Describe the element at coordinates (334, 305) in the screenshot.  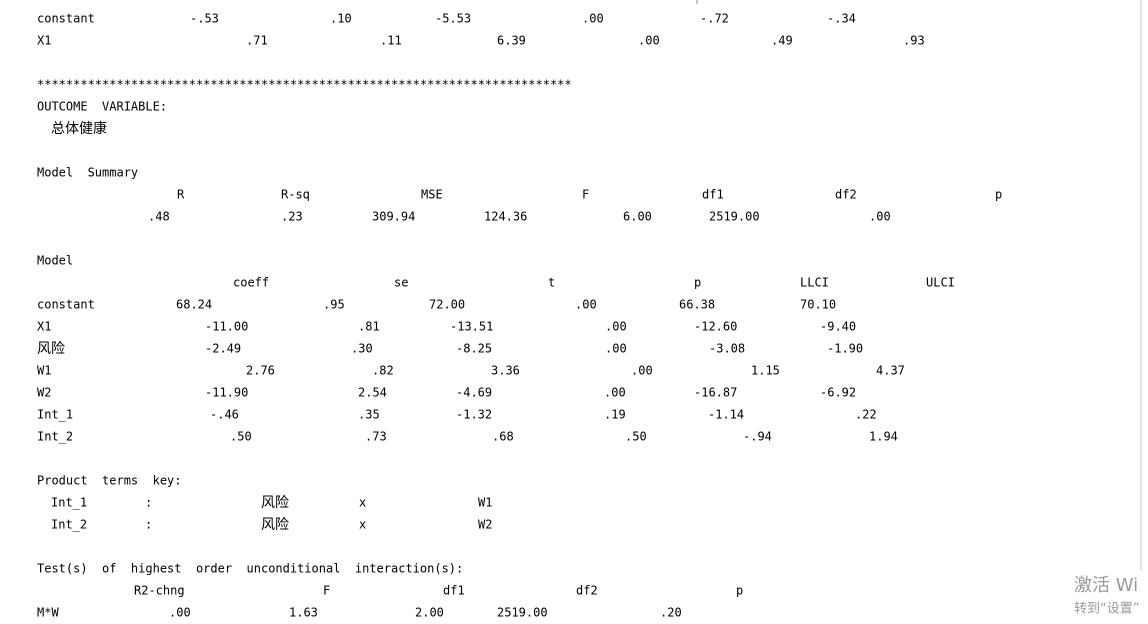
I see `table-cell: .95` at that location.